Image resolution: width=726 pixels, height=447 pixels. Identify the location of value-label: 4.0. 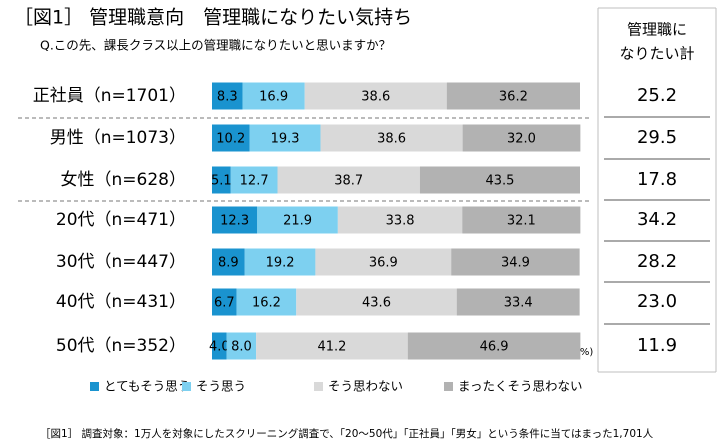
(219, 347).